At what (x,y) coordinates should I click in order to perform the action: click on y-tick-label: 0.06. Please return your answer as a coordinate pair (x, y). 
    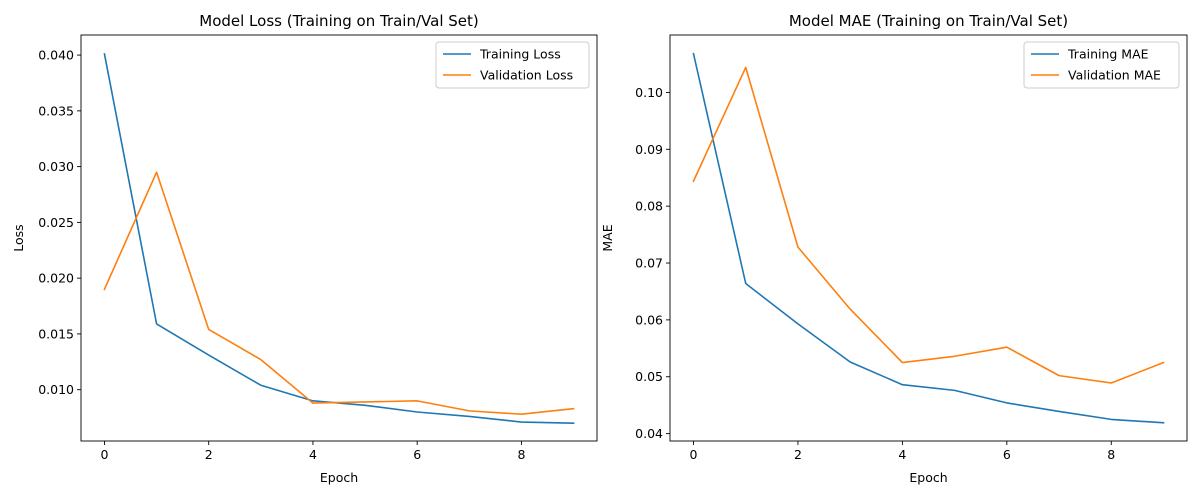
    Looking at the image, I should click on (649, 319).